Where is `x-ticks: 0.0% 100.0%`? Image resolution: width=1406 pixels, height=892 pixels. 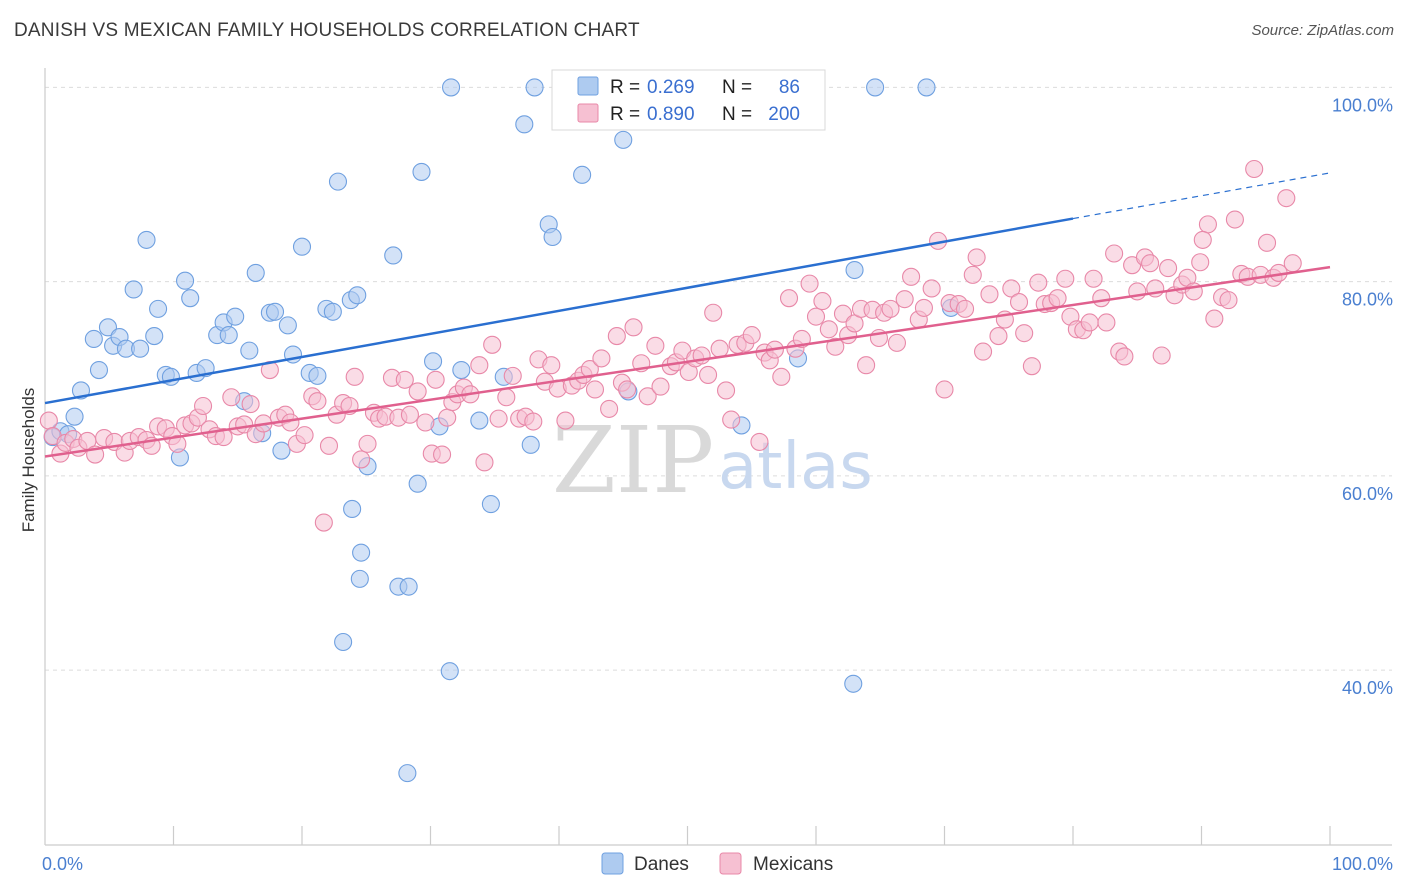
x-ticks: 0.0% 100.0% is located at coordinates (717, 850).